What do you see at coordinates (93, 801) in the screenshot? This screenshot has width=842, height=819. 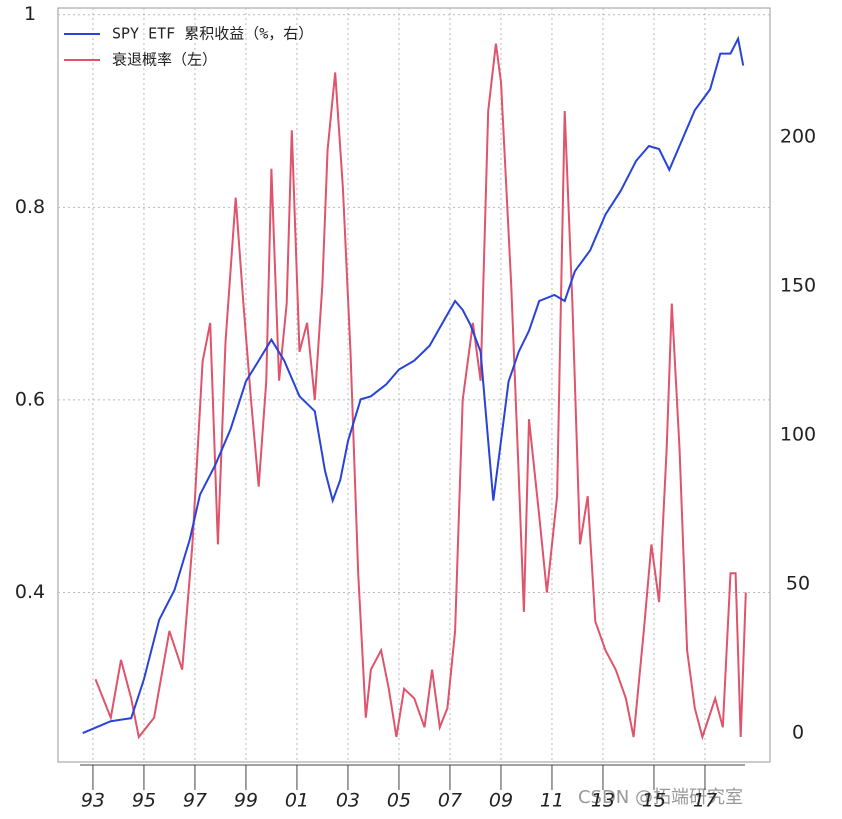 I see `x-tick-label: 93` at bounding box center [93, 801].